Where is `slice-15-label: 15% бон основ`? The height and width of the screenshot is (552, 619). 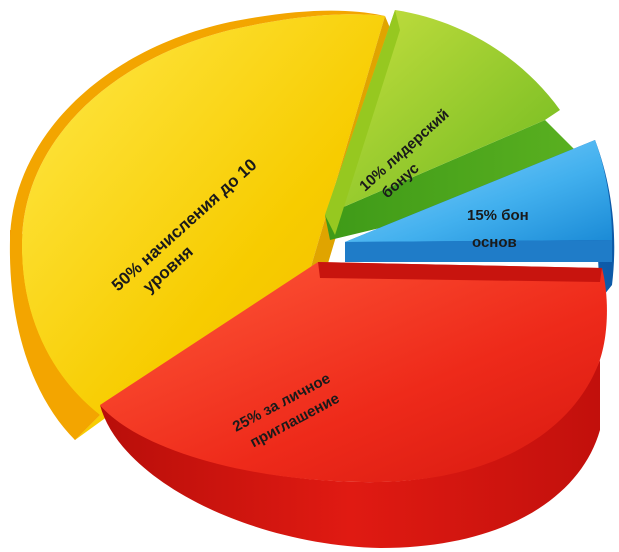 slice-15-label: 15% бон основ is located at coordinates (498, 229).